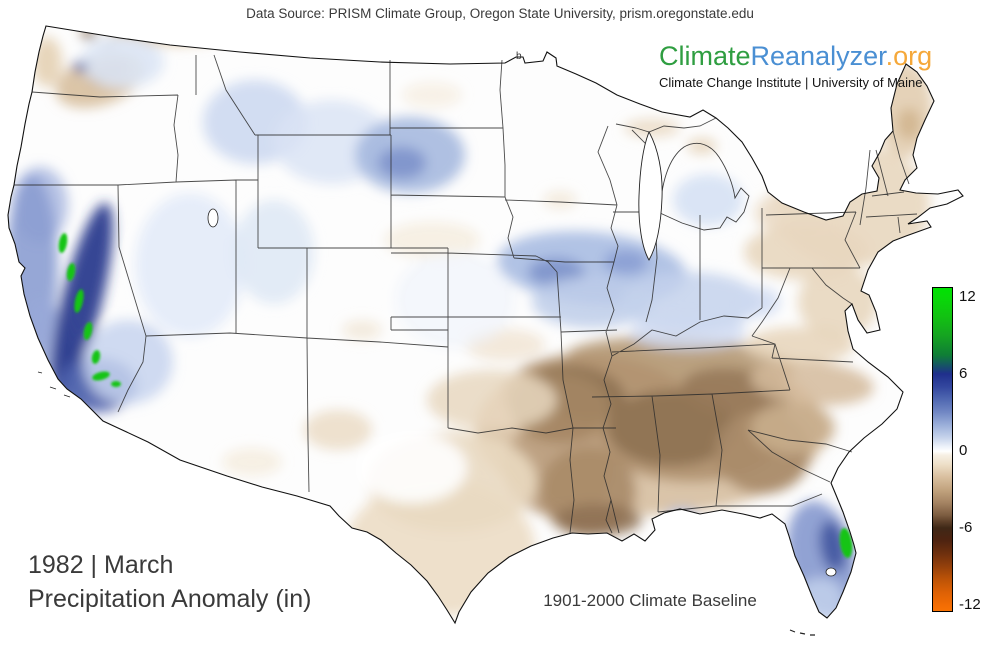 Image resolution: width=1000 pixels, height=645 pixels. Describe the element at coordinates (80, 67) in the screenshot. I see `anomaly-blob-seattle-blue-spot` at that location.